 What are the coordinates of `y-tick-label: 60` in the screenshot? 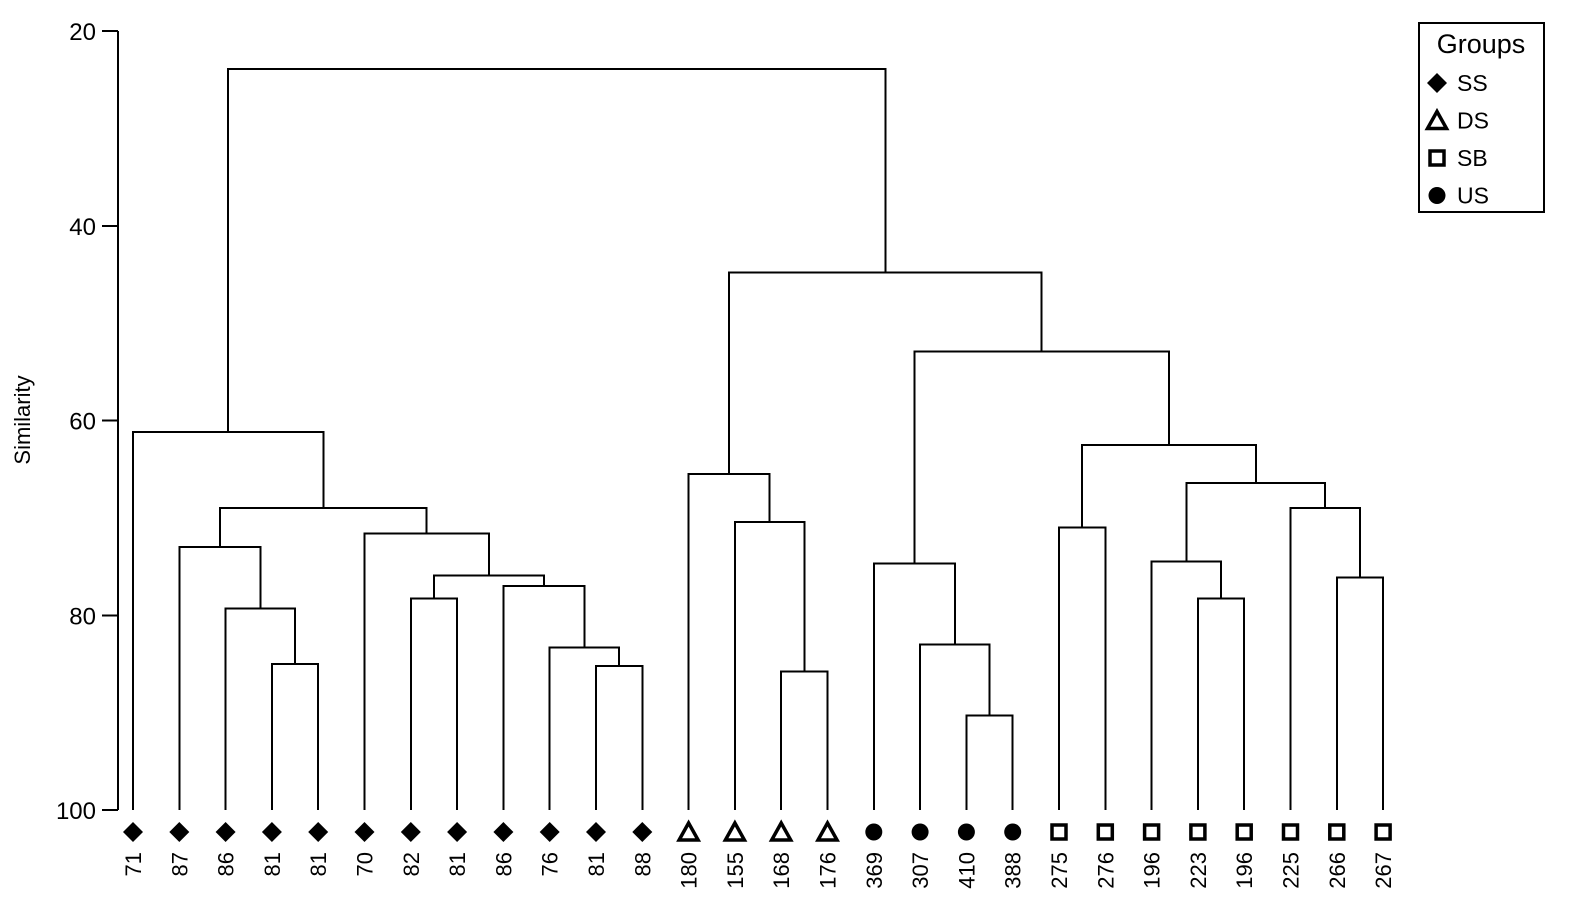 It's located at (82, 422).